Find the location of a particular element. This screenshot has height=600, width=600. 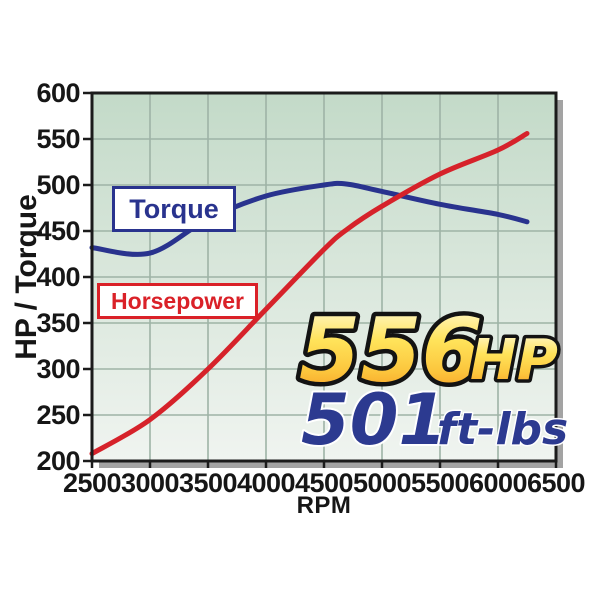

svg-text: 3500 is located at coordinates (208, 483).